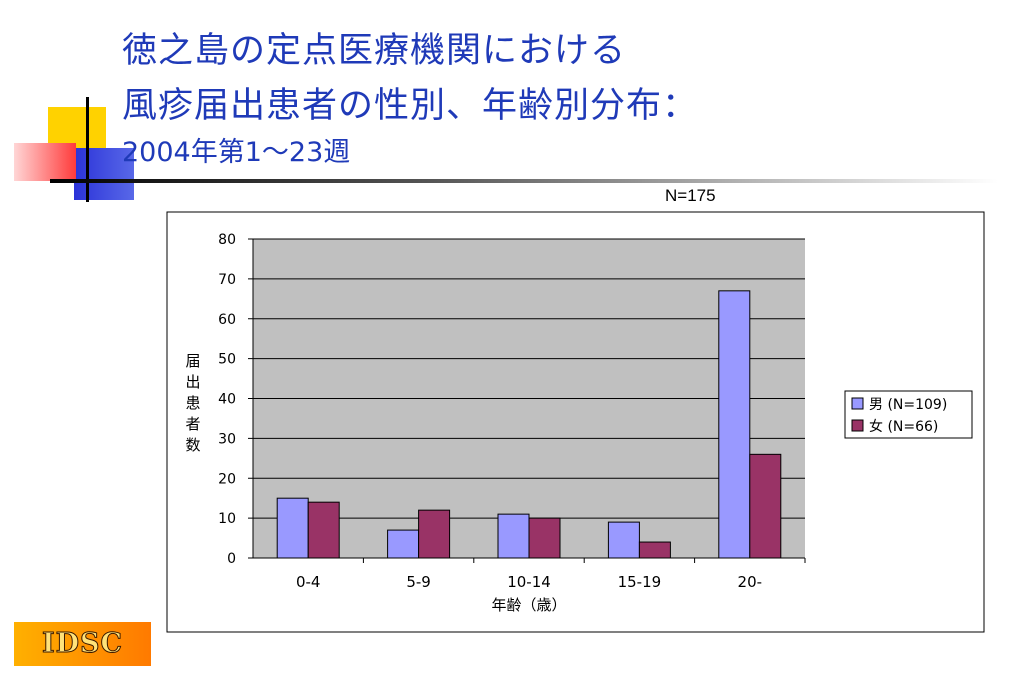 This screenshot has width=1023, height=682. What do you see at coordinates (690, 195) in the screenshot?
I see `total-n-label: N=175` at bounding box center [690, 195].